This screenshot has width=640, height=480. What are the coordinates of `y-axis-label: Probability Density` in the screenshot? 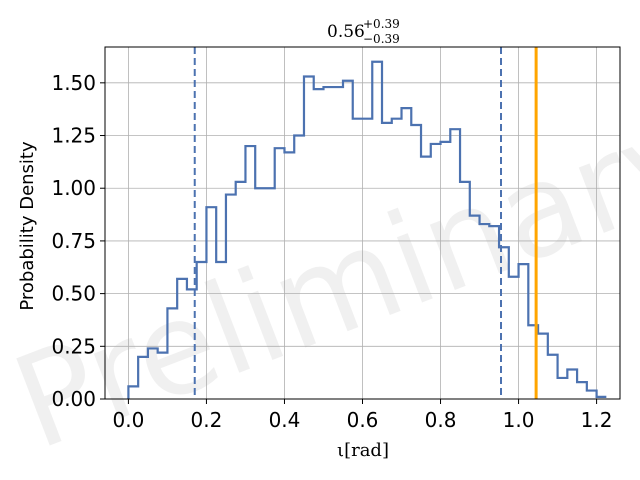 It's located at (27, 226).